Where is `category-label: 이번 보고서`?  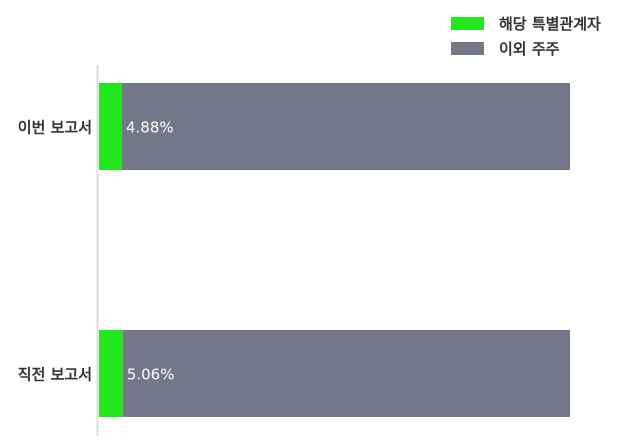
category-label: 이번 보고서 is located at coordinates (55, 128).